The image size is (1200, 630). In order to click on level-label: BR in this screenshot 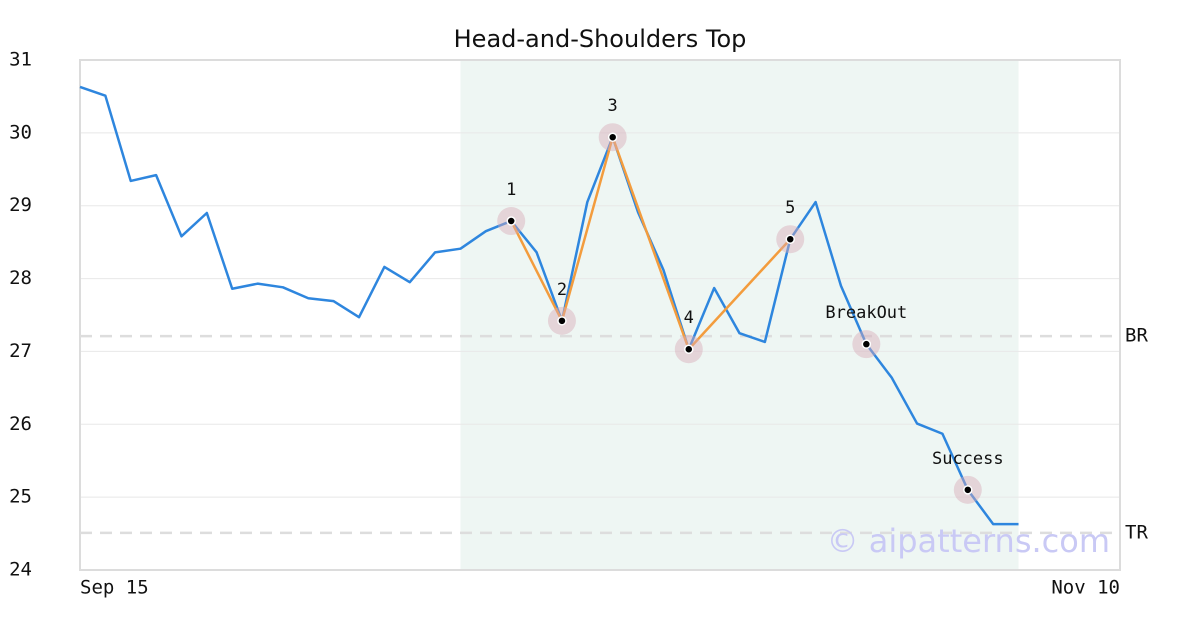, I will do `click(1136, 336)`.